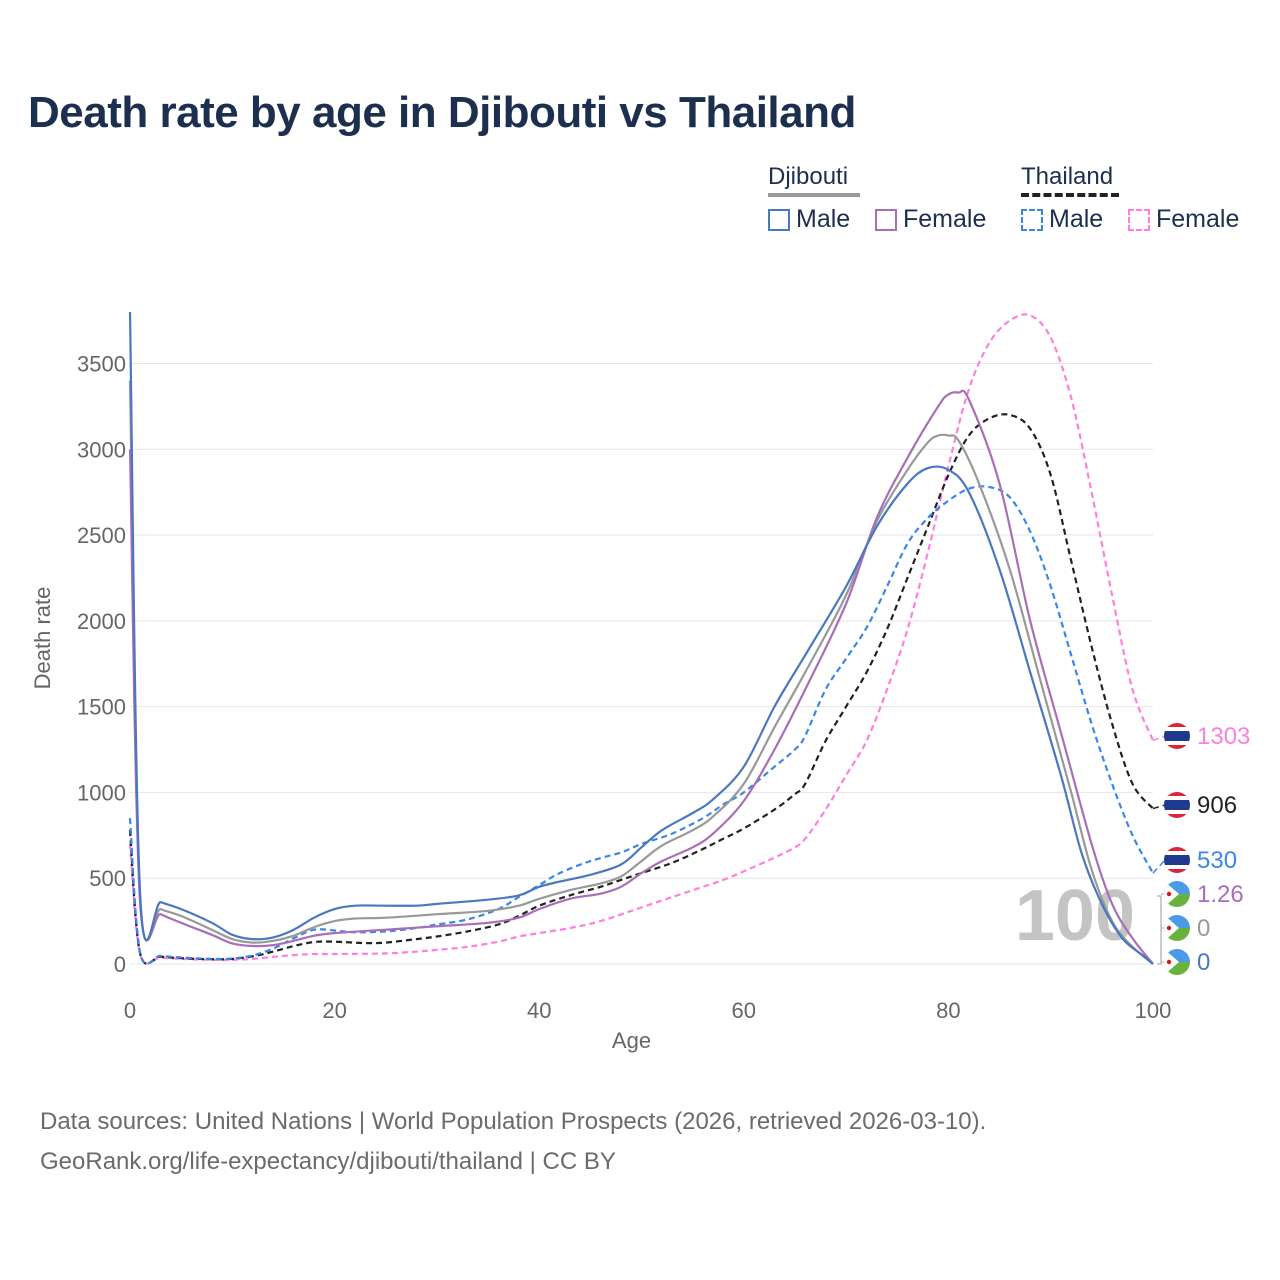 Image resolution: width=1280 pixels, height=1280 pixels. What do you see at coordinates (948, 1010) in the screenshot?
I see `x-tick-label-80: 80` at bounding box center [948, 1010].